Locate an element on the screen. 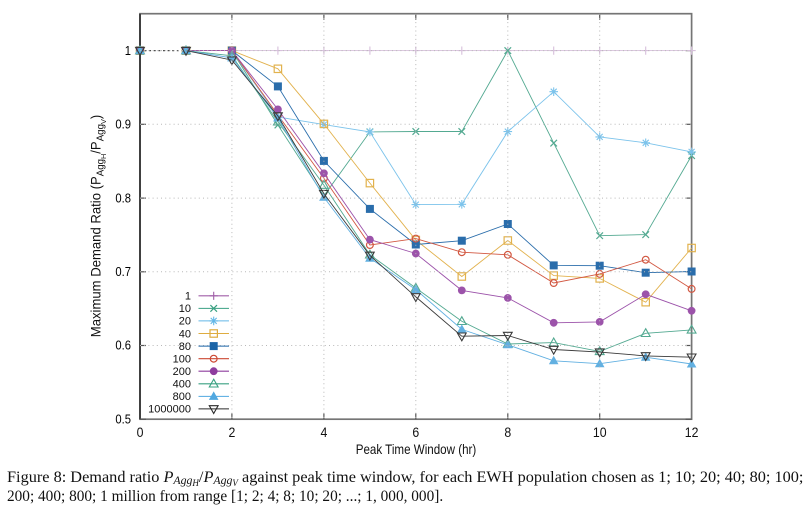 Image resolution: width=807 pixels, height=518 pixels. svg-text: 40 is located at coordinates (185, 334).